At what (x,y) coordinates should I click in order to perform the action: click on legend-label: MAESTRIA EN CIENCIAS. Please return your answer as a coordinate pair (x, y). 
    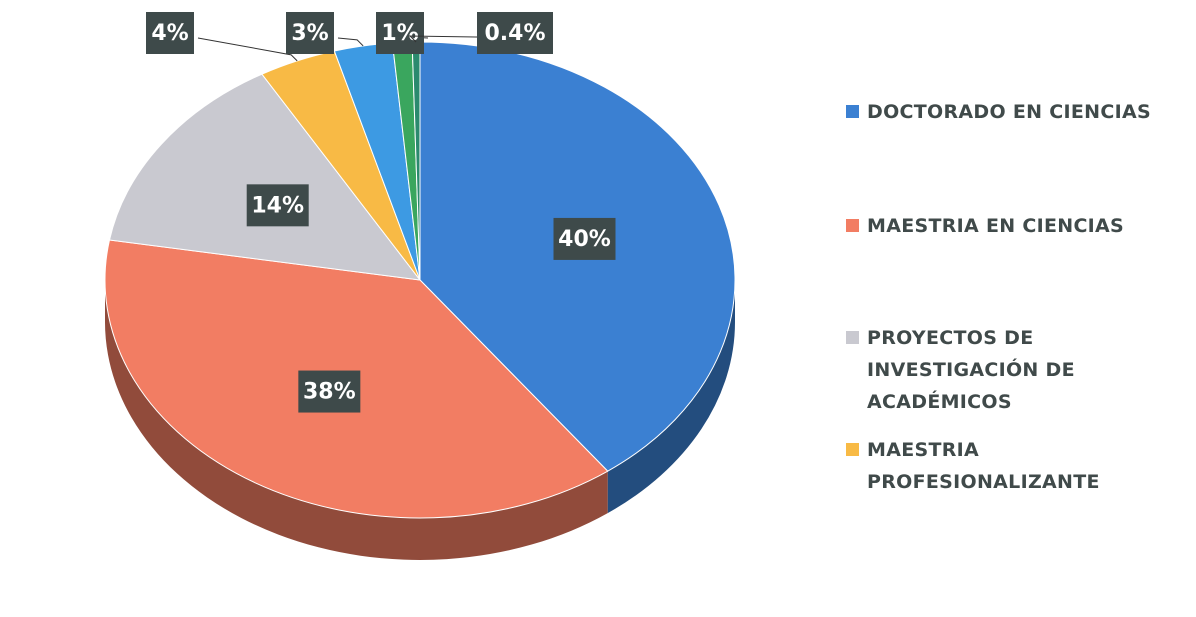
    Looking at the image, I should click on (996, 226).